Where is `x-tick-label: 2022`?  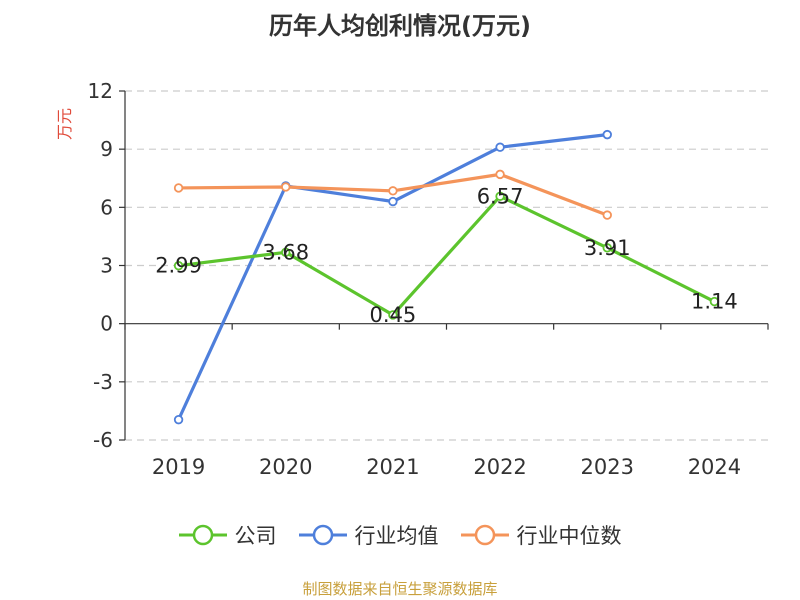
x-tick-label: 2022 is located at coordinates (499, 467).